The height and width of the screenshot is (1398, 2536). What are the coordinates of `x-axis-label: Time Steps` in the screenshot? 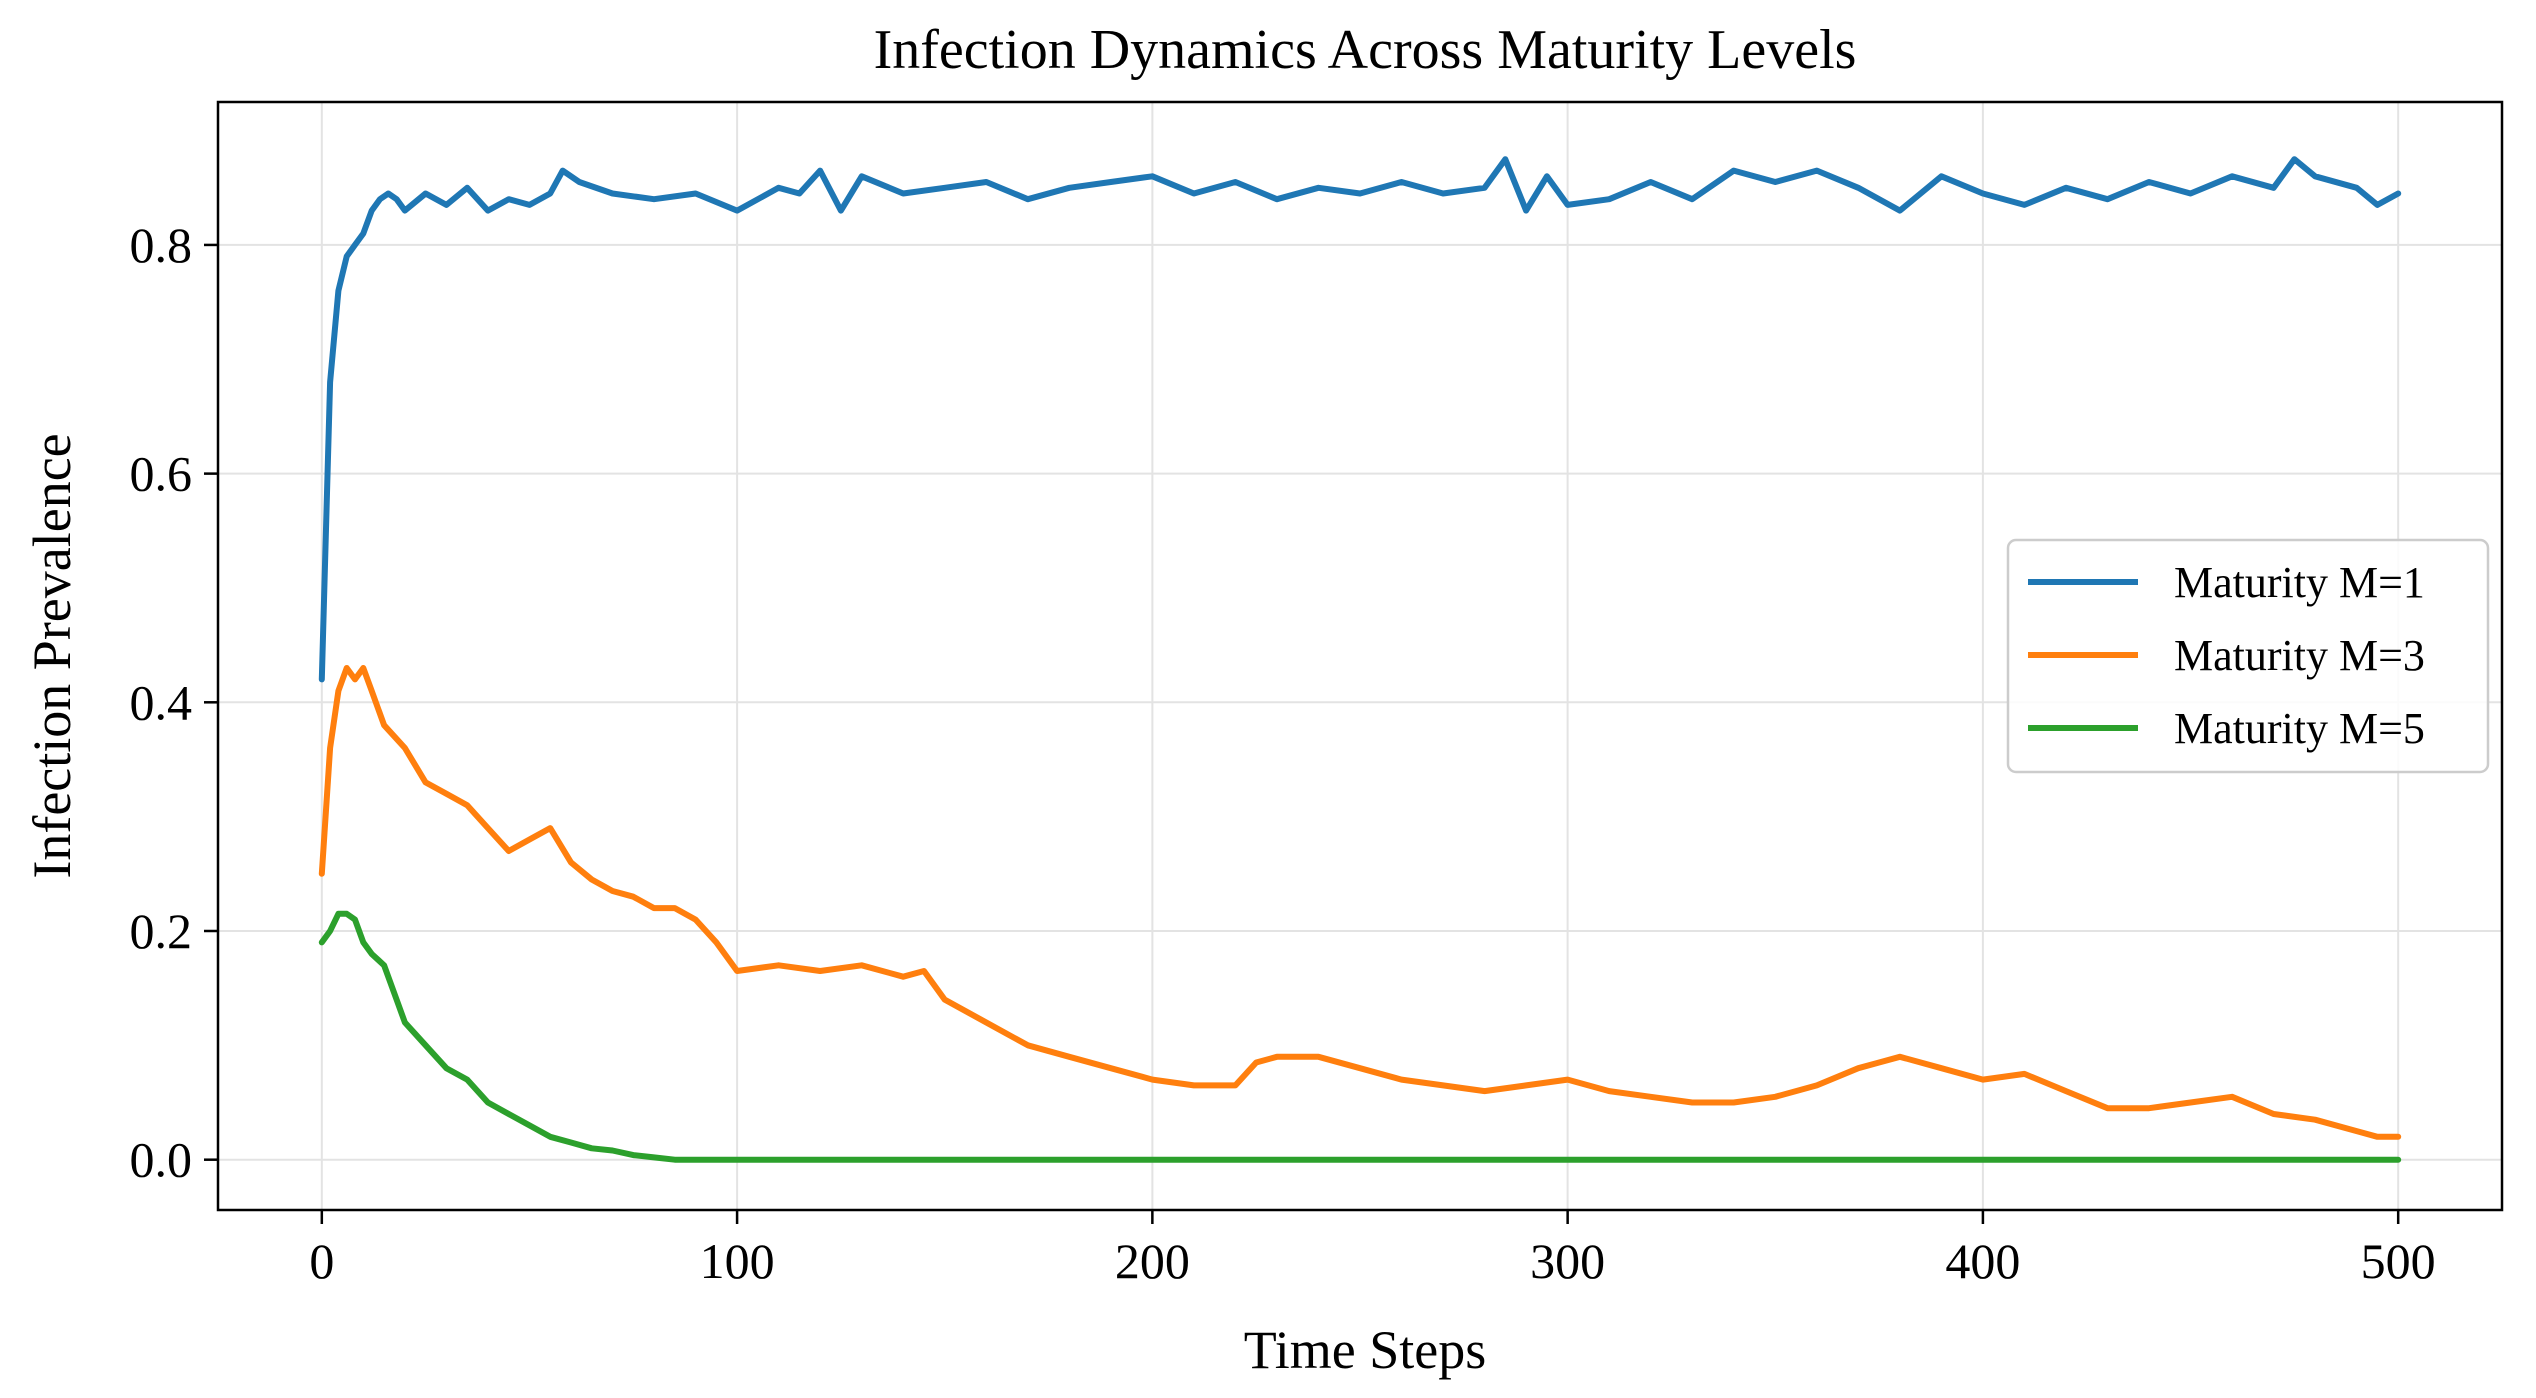 It's located at (1365, 1350).